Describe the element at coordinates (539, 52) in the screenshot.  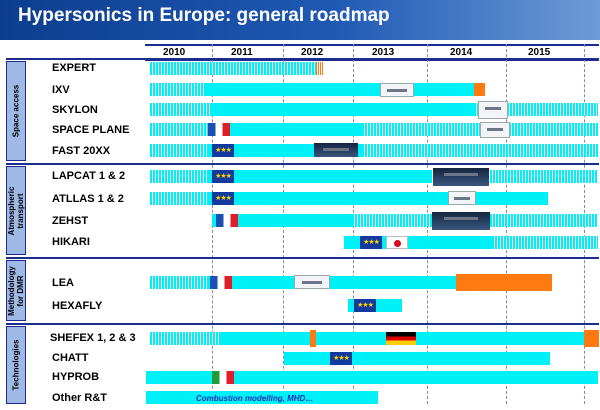
I see `year-2015: 2015` at that location.